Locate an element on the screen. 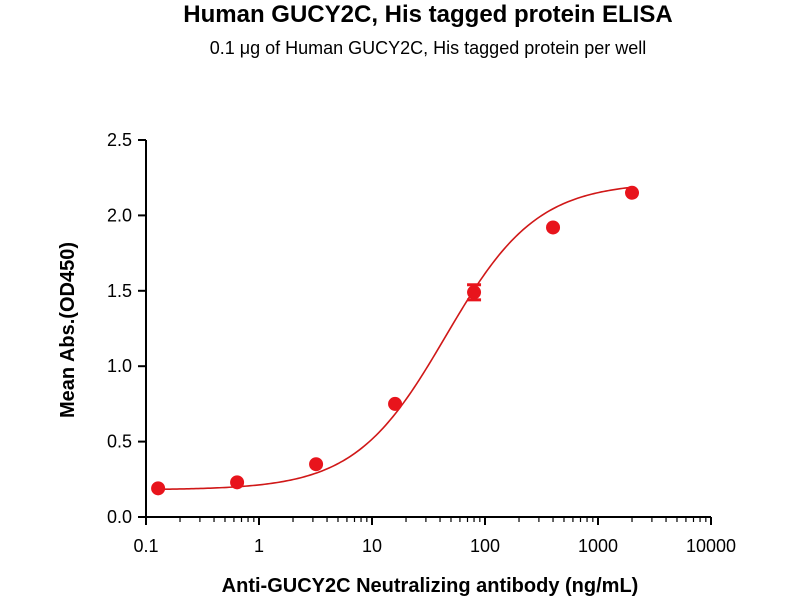  x-tick-label: 0.1 is located at coordinates (145, 546).